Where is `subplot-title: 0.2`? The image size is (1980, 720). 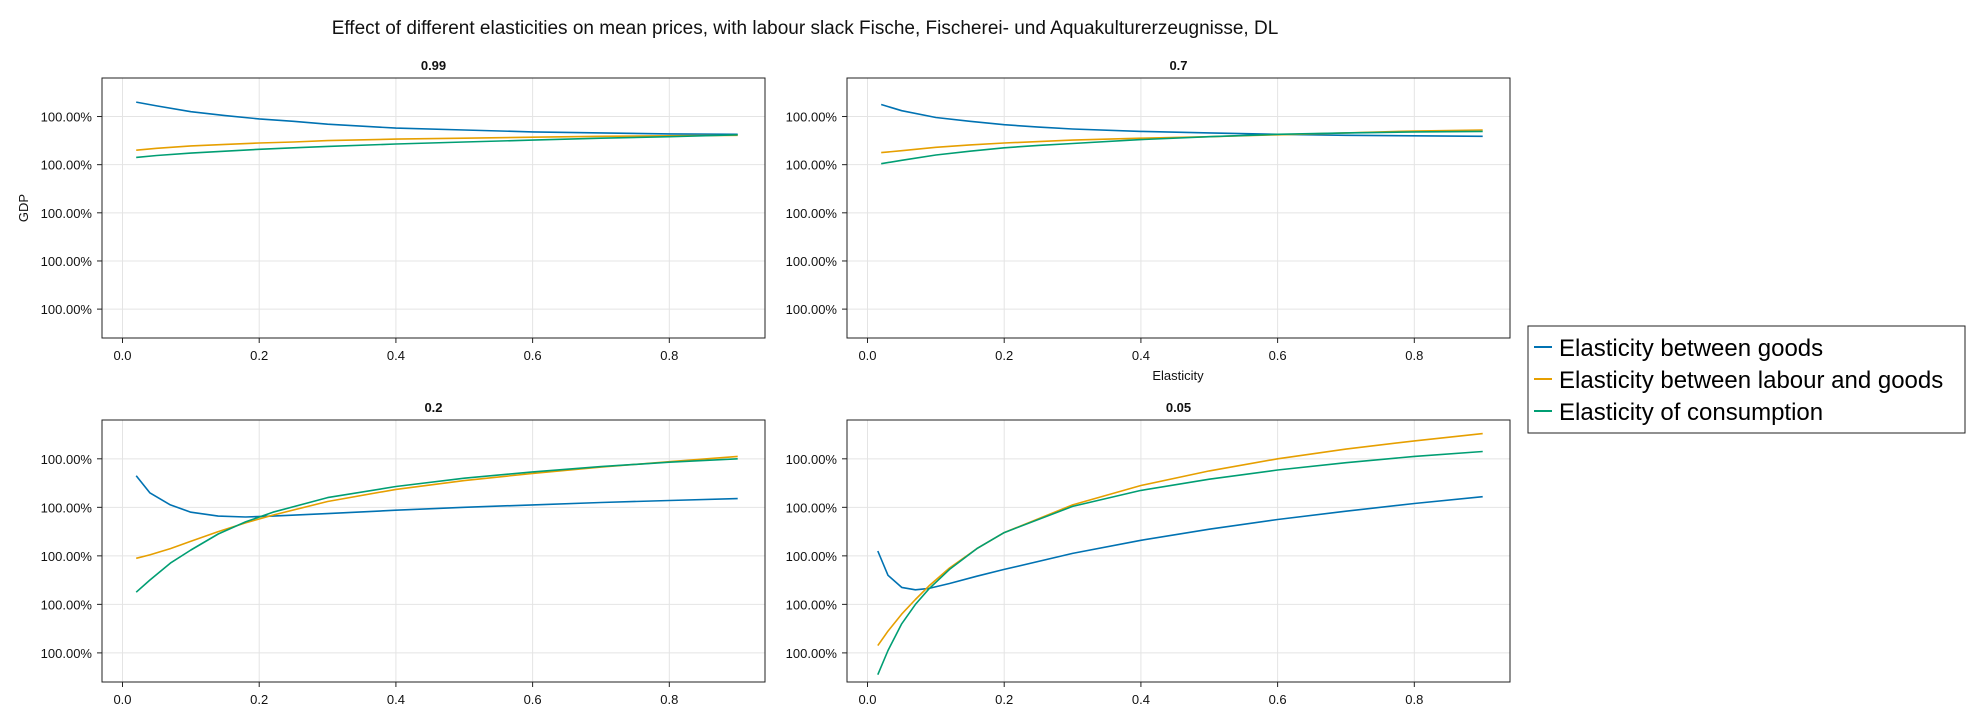 subplot-title: 0.2 is located at coordinates (433, 407).